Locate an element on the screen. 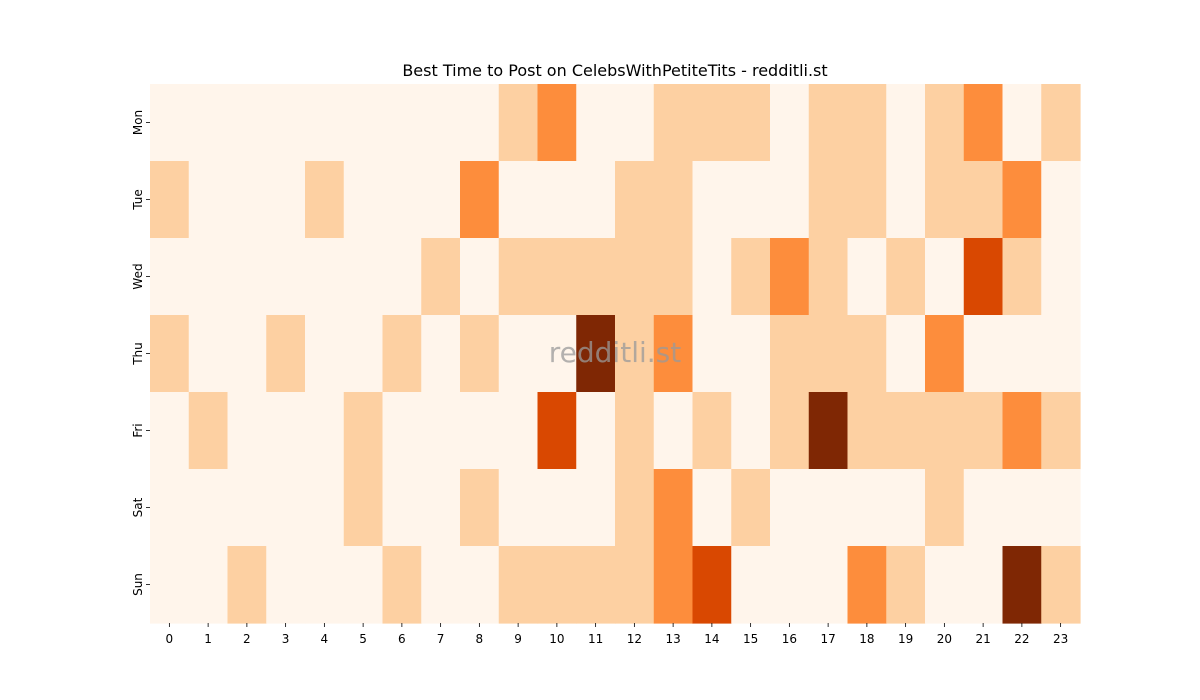 This screenshot has height=700, width=1200. y-tick-label-sat: Sat is located at coordinates (138, 507).